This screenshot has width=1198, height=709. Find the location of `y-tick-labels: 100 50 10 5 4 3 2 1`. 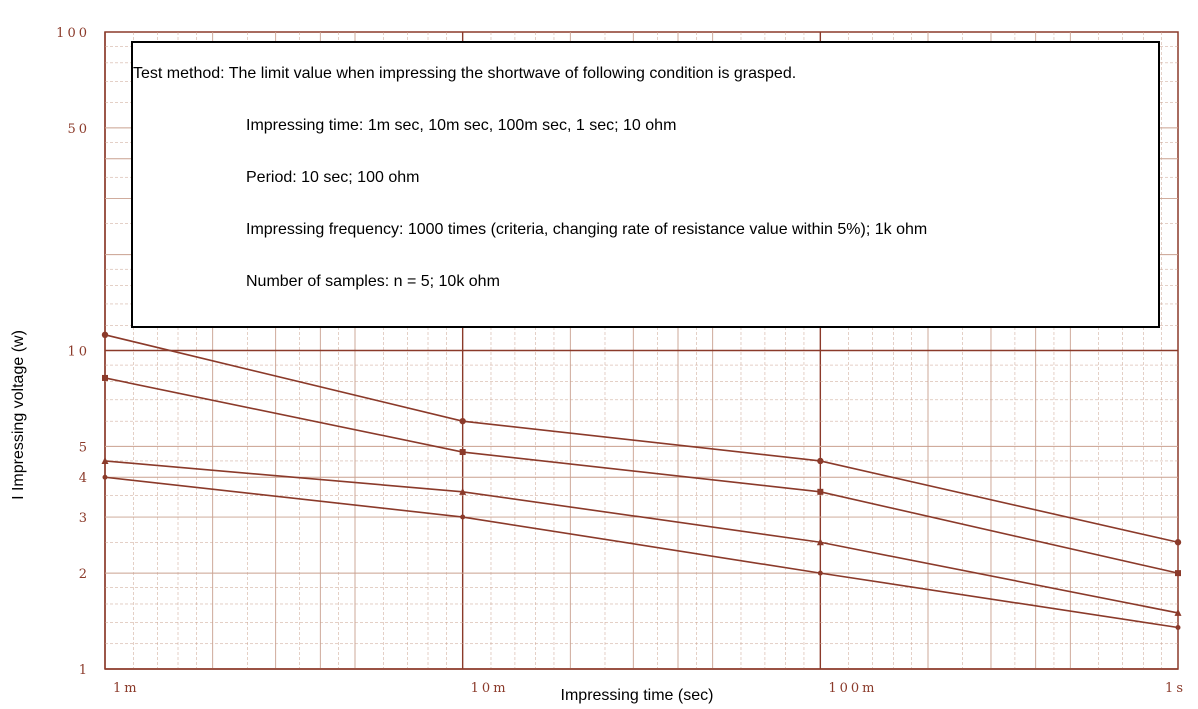

y-tick-labels: 100 50 10 5 4 3 2 1 is located at coordinates (73, 352).